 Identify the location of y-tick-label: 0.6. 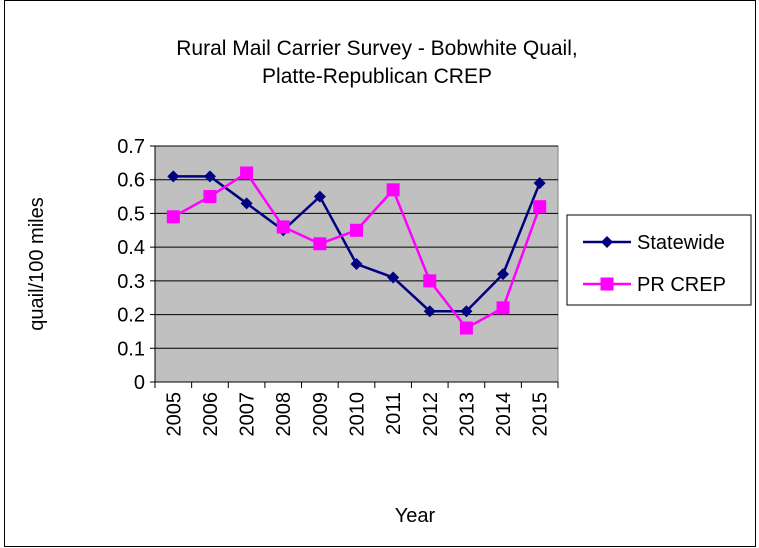
(131, 181).